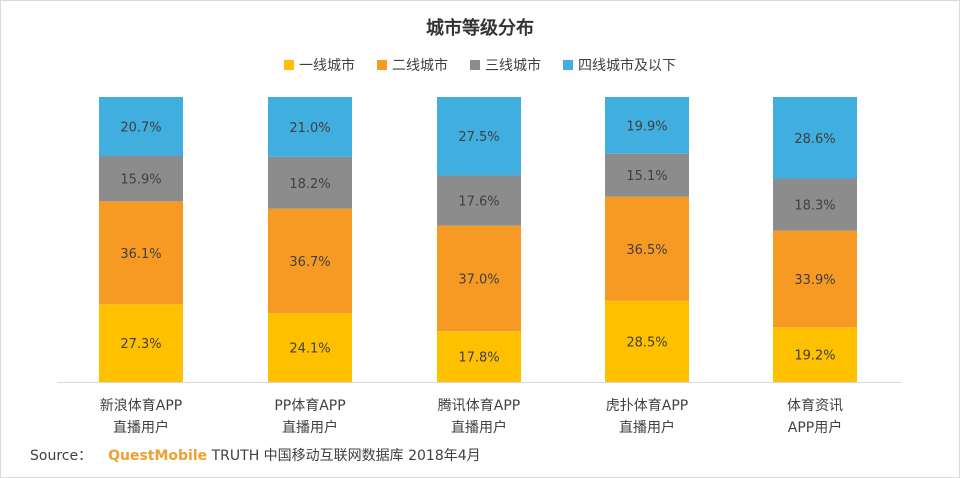 This screenshot has height=478, width=960. Describe the element at coordinates (480, 28) in the screenshot. I see `chart-title: 城市等级分布` at that location.